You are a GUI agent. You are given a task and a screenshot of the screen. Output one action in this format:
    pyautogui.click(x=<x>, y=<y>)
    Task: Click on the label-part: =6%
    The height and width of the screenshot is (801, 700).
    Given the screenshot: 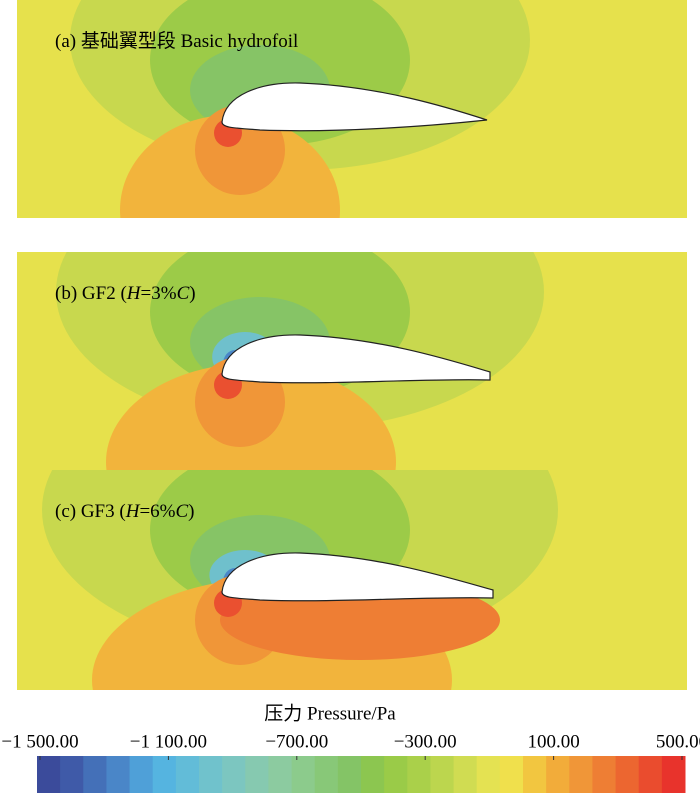 What is the action you would take?
    pyautogui.click(x=157, y=511)
    